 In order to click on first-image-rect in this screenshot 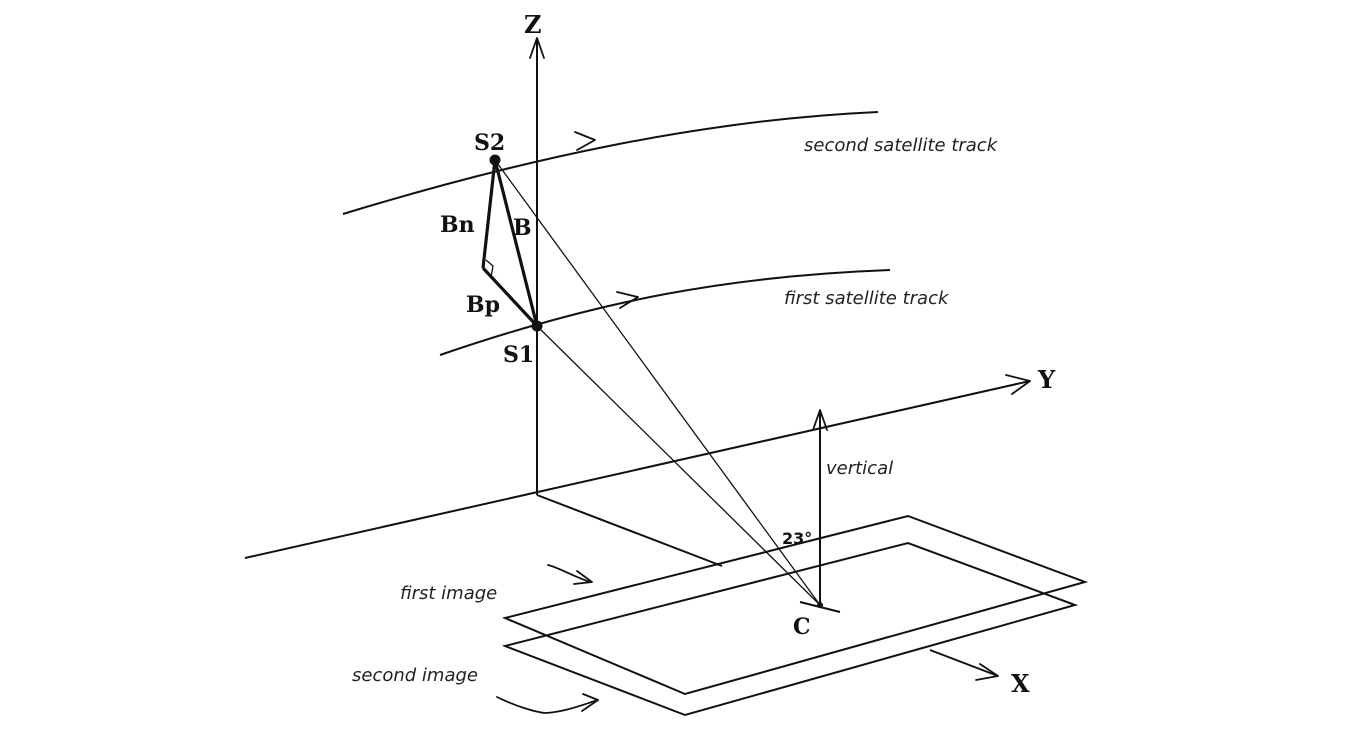, I will do `click(795, 605)`.